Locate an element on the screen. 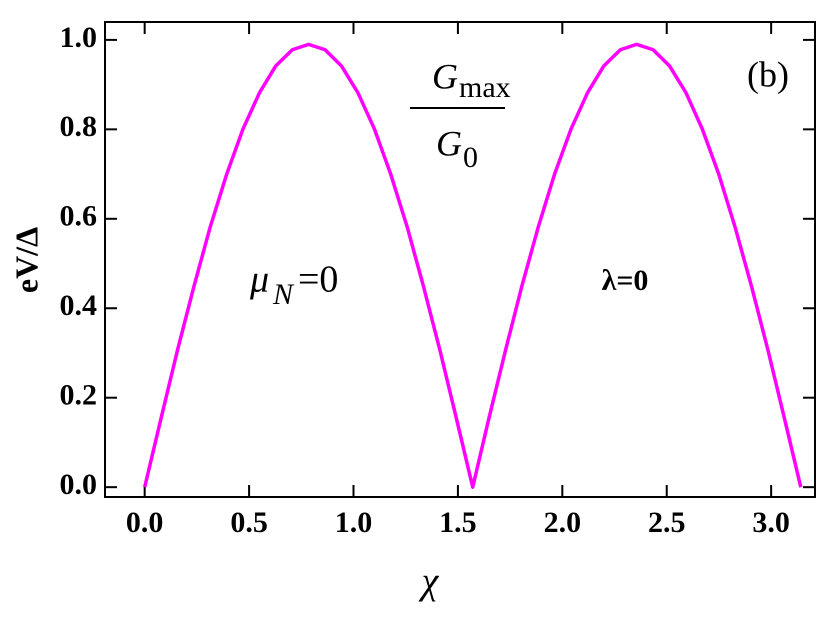 The width and height of the screenshot is (830, 623). y-tick-label: 1.0 is located at coordinates (79, 37).